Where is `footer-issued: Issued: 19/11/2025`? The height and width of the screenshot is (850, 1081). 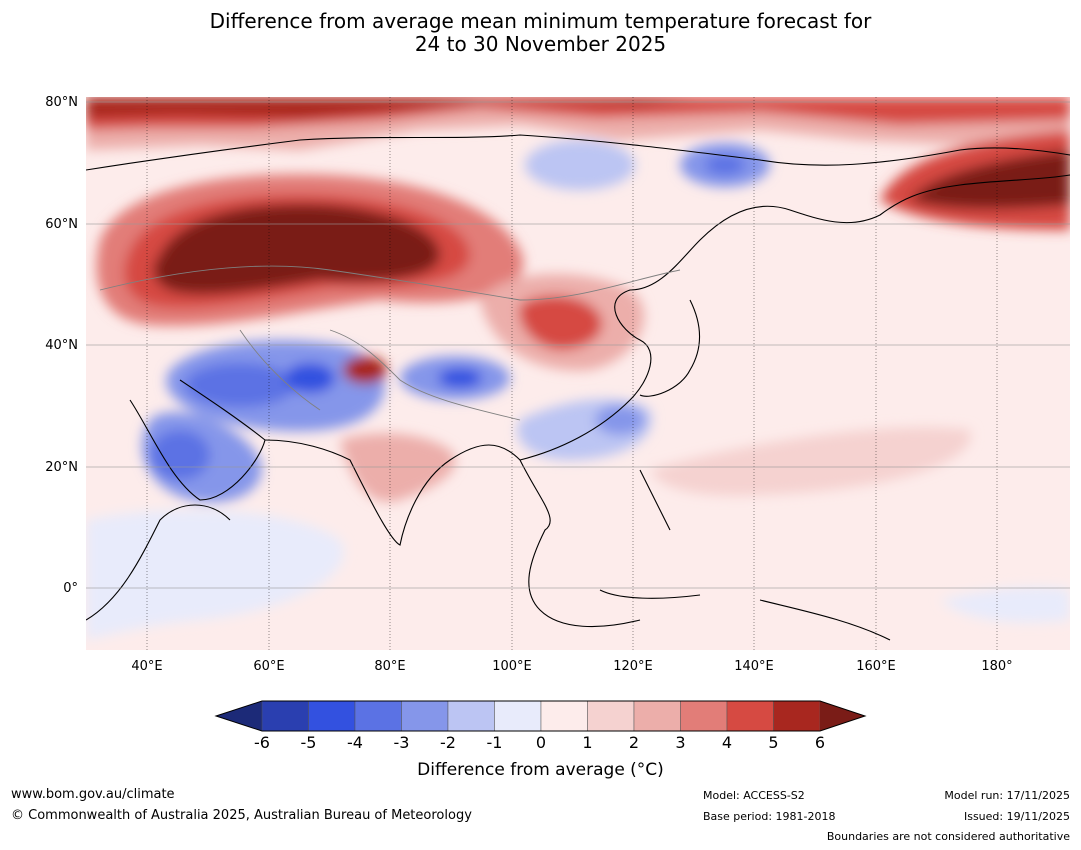
footer-issued: Issued: 19/11/2025 is located at coordinates (1016, 816).